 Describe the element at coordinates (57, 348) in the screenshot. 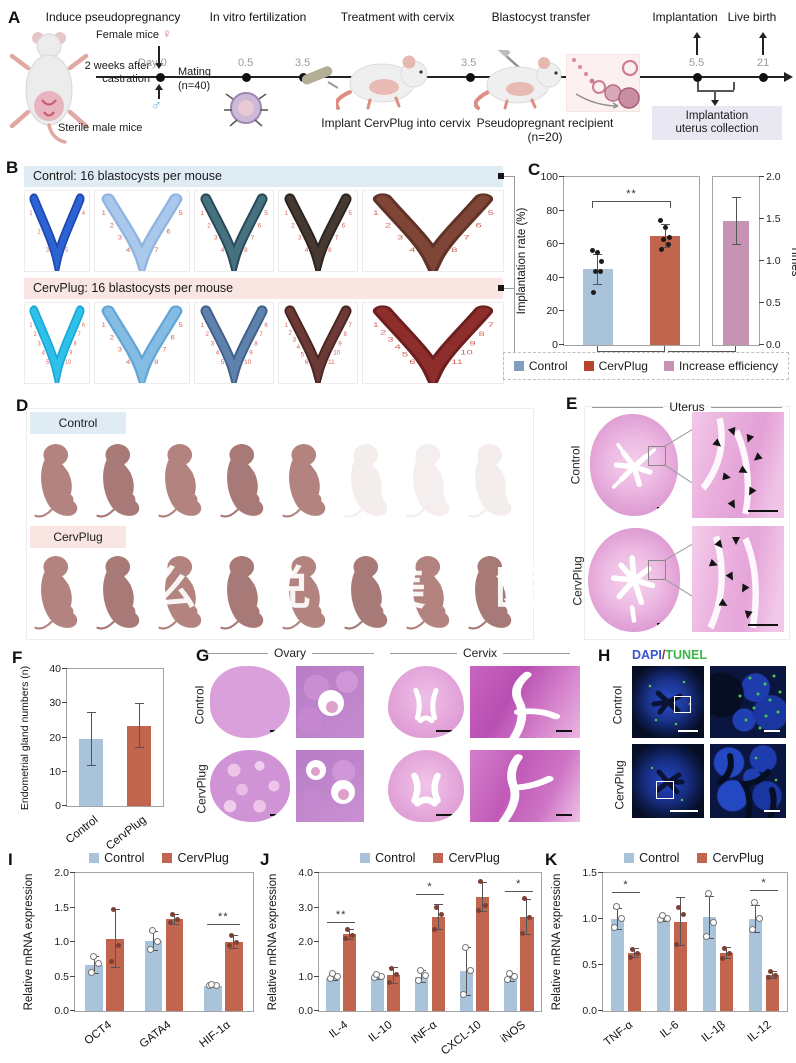

I see `uterus-image: 1 2 3 4 5 6 7 8 9 10` at that location.